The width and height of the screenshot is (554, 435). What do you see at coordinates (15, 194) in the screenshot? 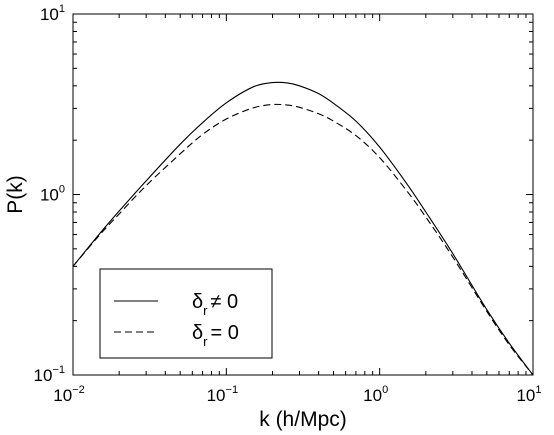
I see `y-axis-label: P(k)` at bounding box center [15, 194].